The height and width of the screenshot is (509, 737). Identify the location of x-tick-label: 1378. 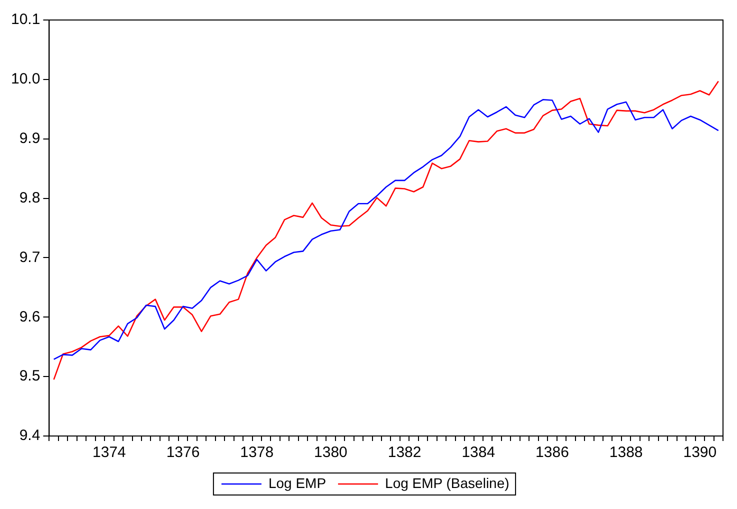
(257, 453).